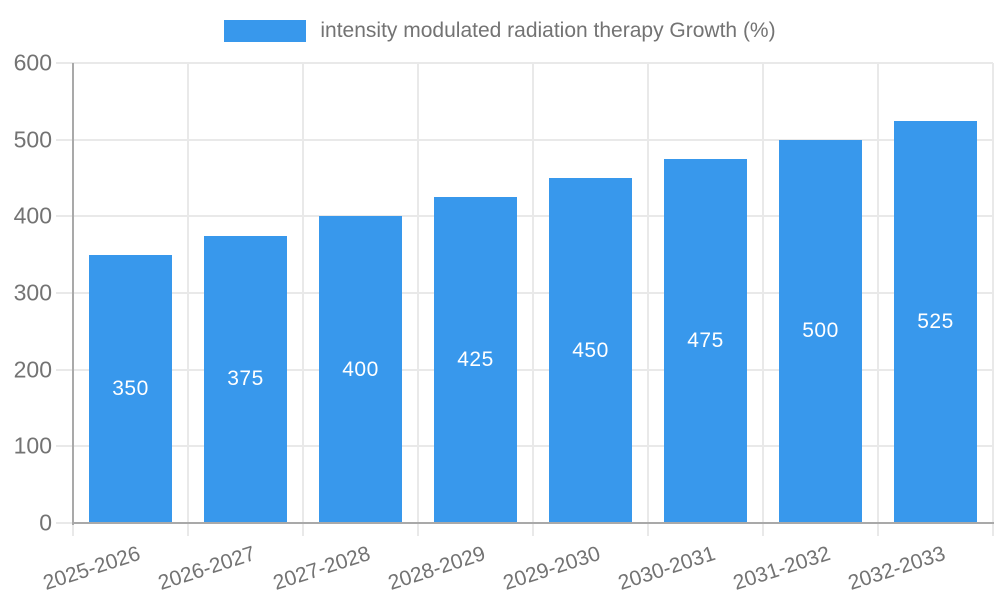  I want to click on y-axis-tick-label: 300, so click(32, 292).